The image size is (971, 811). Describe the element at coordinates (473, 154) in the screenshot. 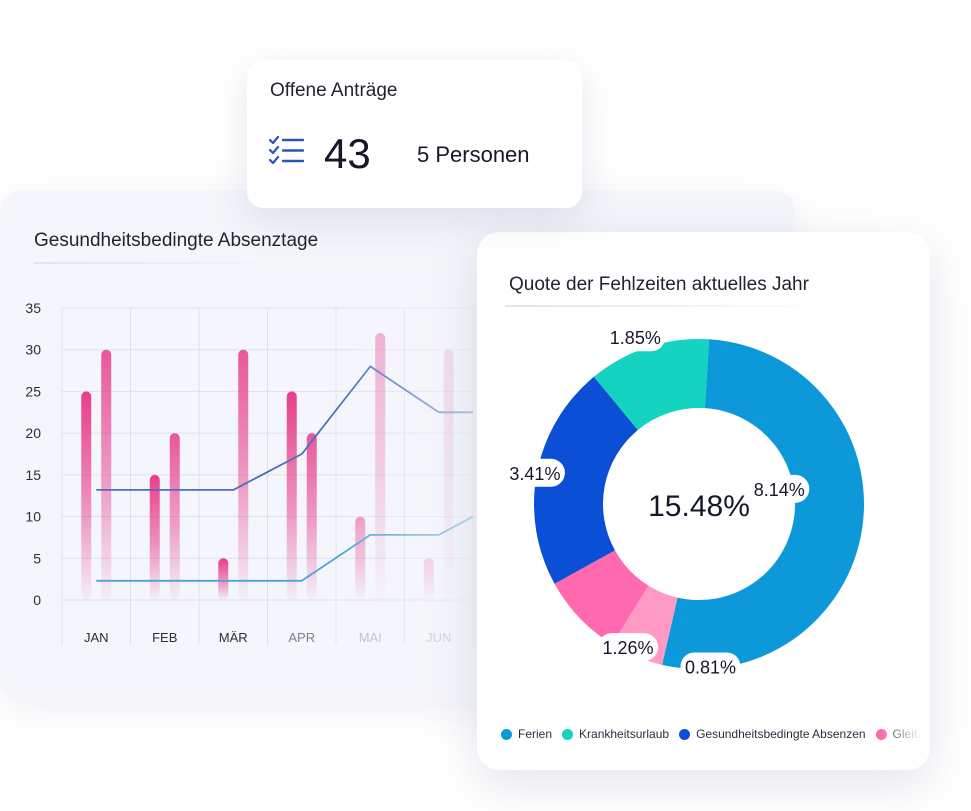

I see `open-requests-persons: 5 Personen` at that location.